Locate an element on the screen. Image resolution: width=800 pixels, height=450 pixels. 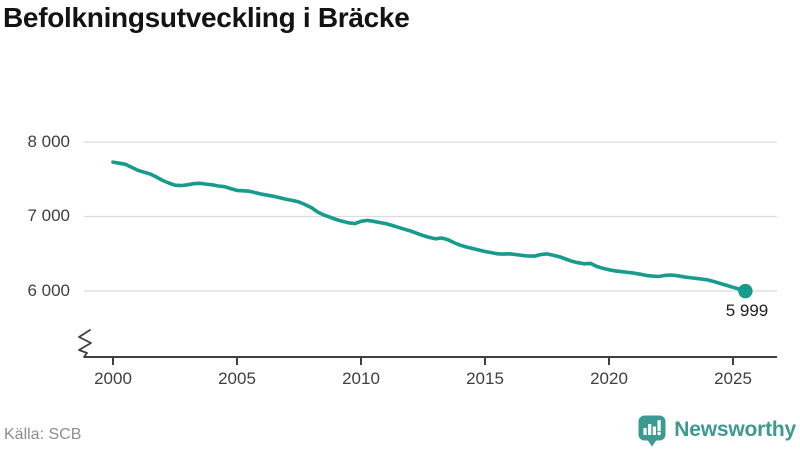
y-axis-label-6000: 6 000 is located at coordinates (48, 290).